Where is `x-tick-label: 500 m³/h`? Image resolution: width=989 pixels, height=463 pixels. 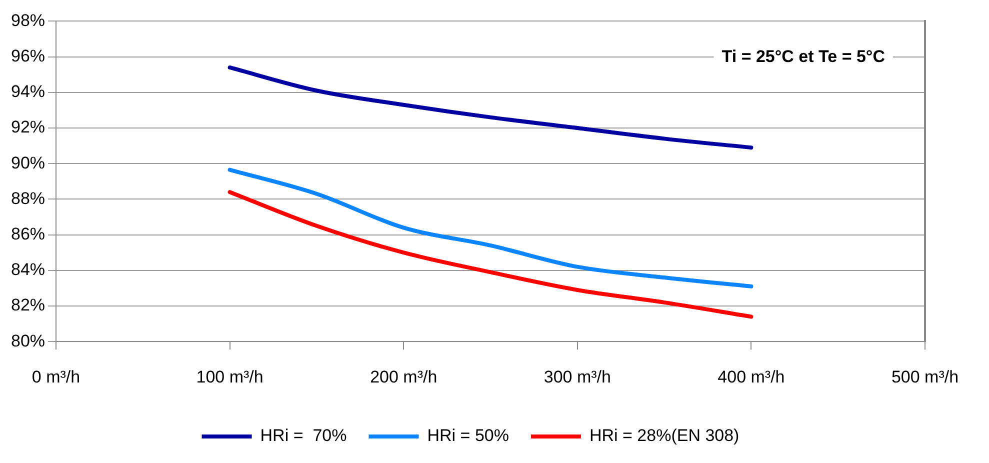
x-tick-label: 500 m³/h is located at coordinates (925, 376).